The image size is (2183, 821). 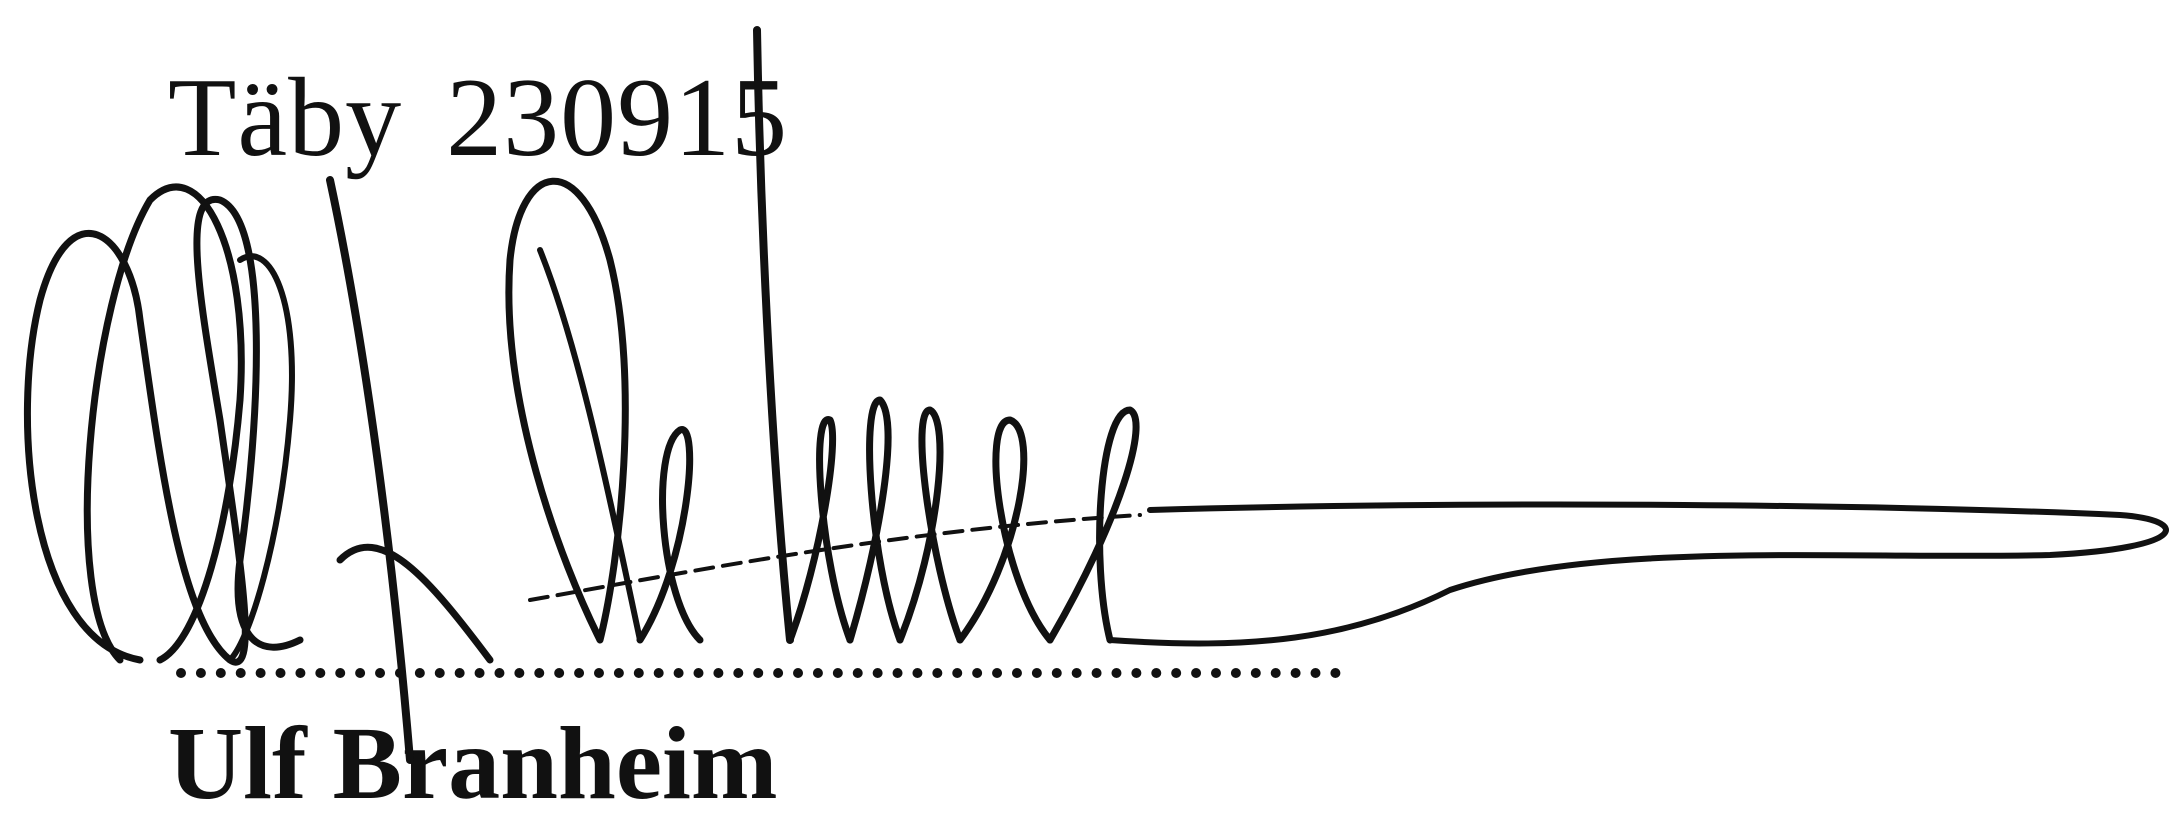 I want to click on signature-dotted-line, so click(x=758, y=673).